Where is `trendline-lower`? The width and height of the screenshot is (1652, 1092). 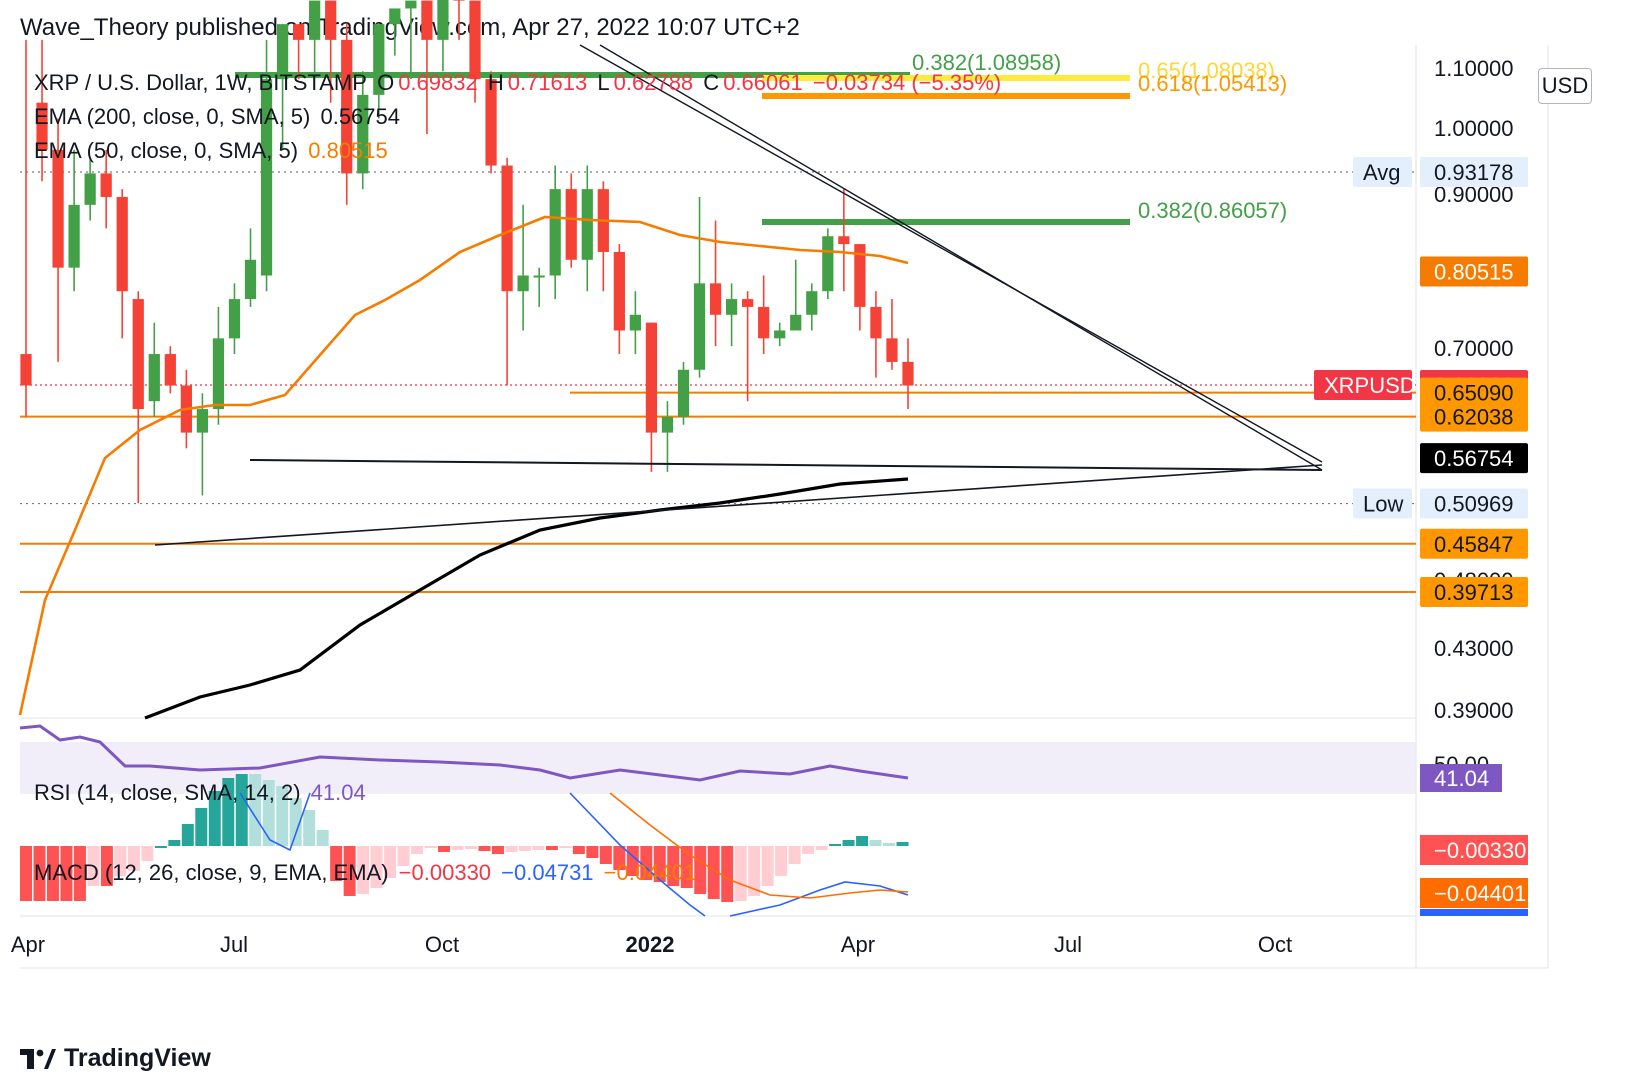 trendline-lower is located at coordinates (738, 505).